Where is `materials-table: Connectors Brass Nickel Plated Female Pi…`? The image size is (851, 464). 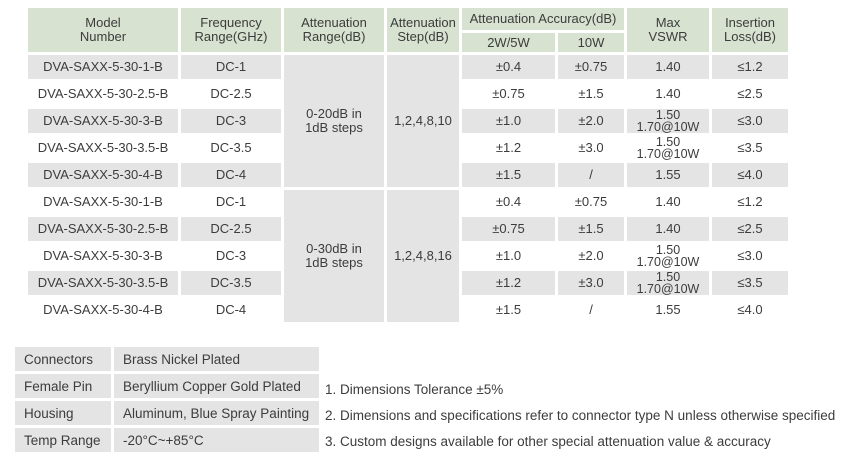 materials-table: Connectors Brass Nickel Plated Female Pi… is located at coordinates (167, 399).